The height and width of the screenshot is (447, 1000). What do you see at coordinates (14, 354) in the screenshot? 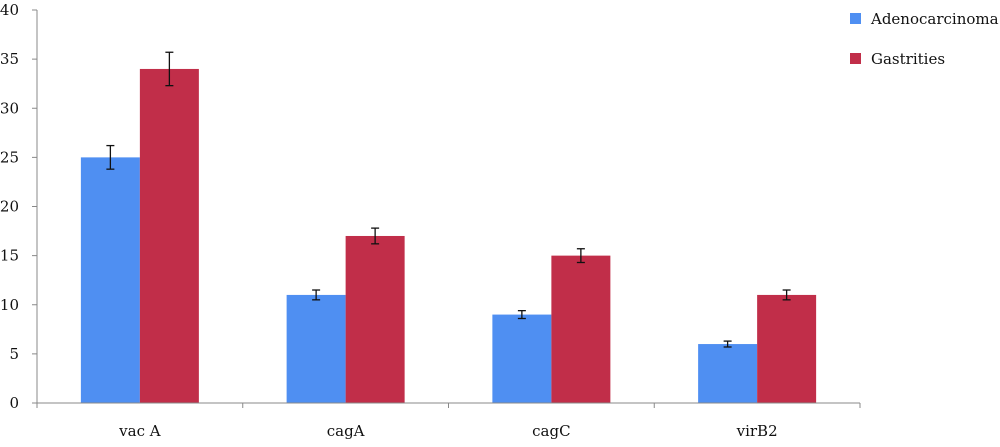
I see `y-tick-label: 5` at bounding box center [14, 354].